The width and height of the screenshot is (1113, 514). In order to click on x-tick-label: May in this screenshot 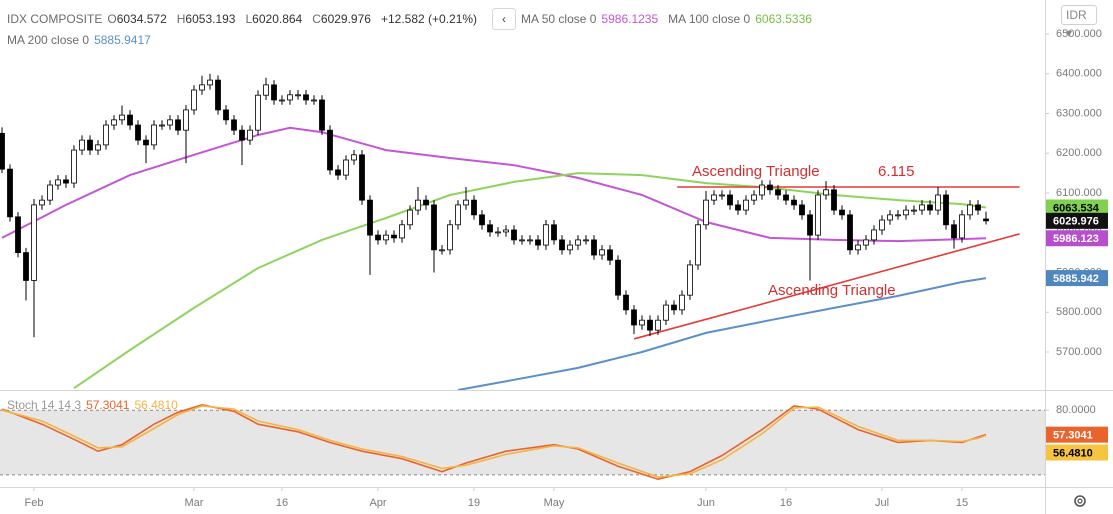, I will do `click(554, 503)`.